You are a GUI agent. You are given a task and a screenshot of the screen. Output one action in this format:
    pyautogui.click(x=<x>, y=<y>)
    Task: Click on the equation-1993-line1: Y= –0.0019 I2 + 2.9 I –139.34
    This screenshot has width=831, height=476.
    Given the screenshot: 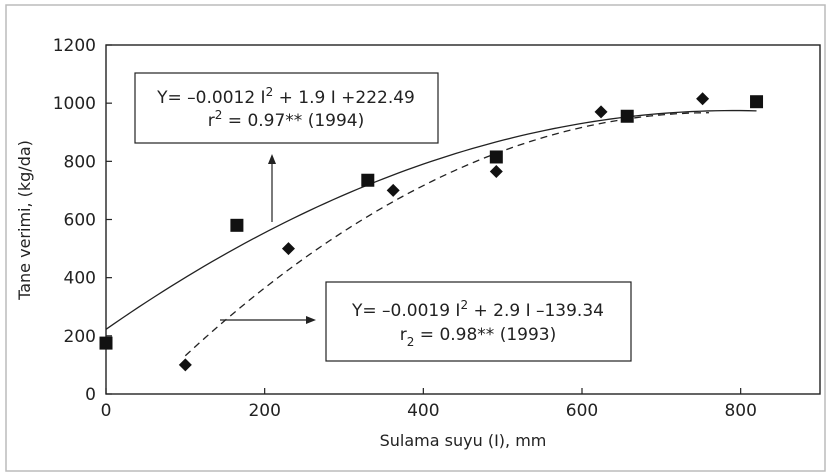 What is the action you would take?
    pyautogui.click(x=477, y=309)
    